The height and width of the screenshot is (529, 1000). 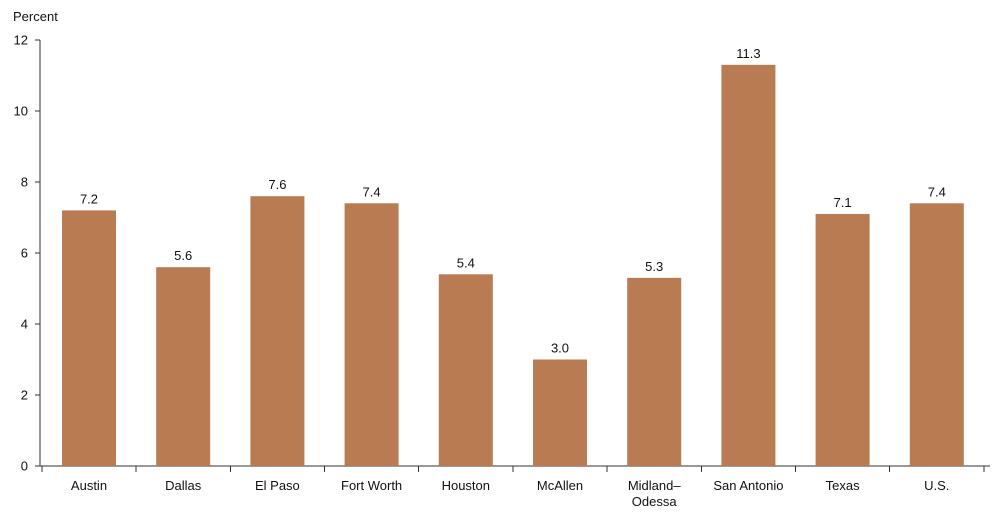 What do you see at coordinates (748, 485) in the screenshot?
I see `x-category-label: San Antonio` at bounding box center [748, 485].